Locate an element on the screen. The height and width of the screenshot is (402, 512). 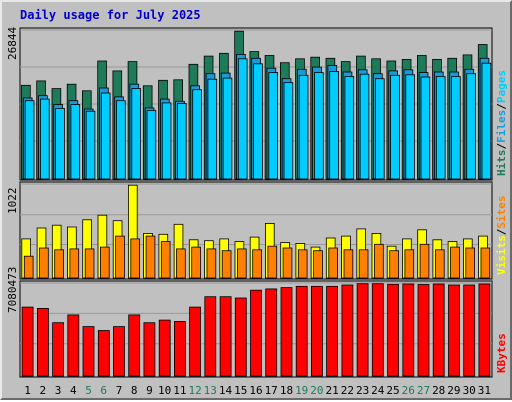
x-tick-label-day-14: 14 is located at coordinates (226, 390).